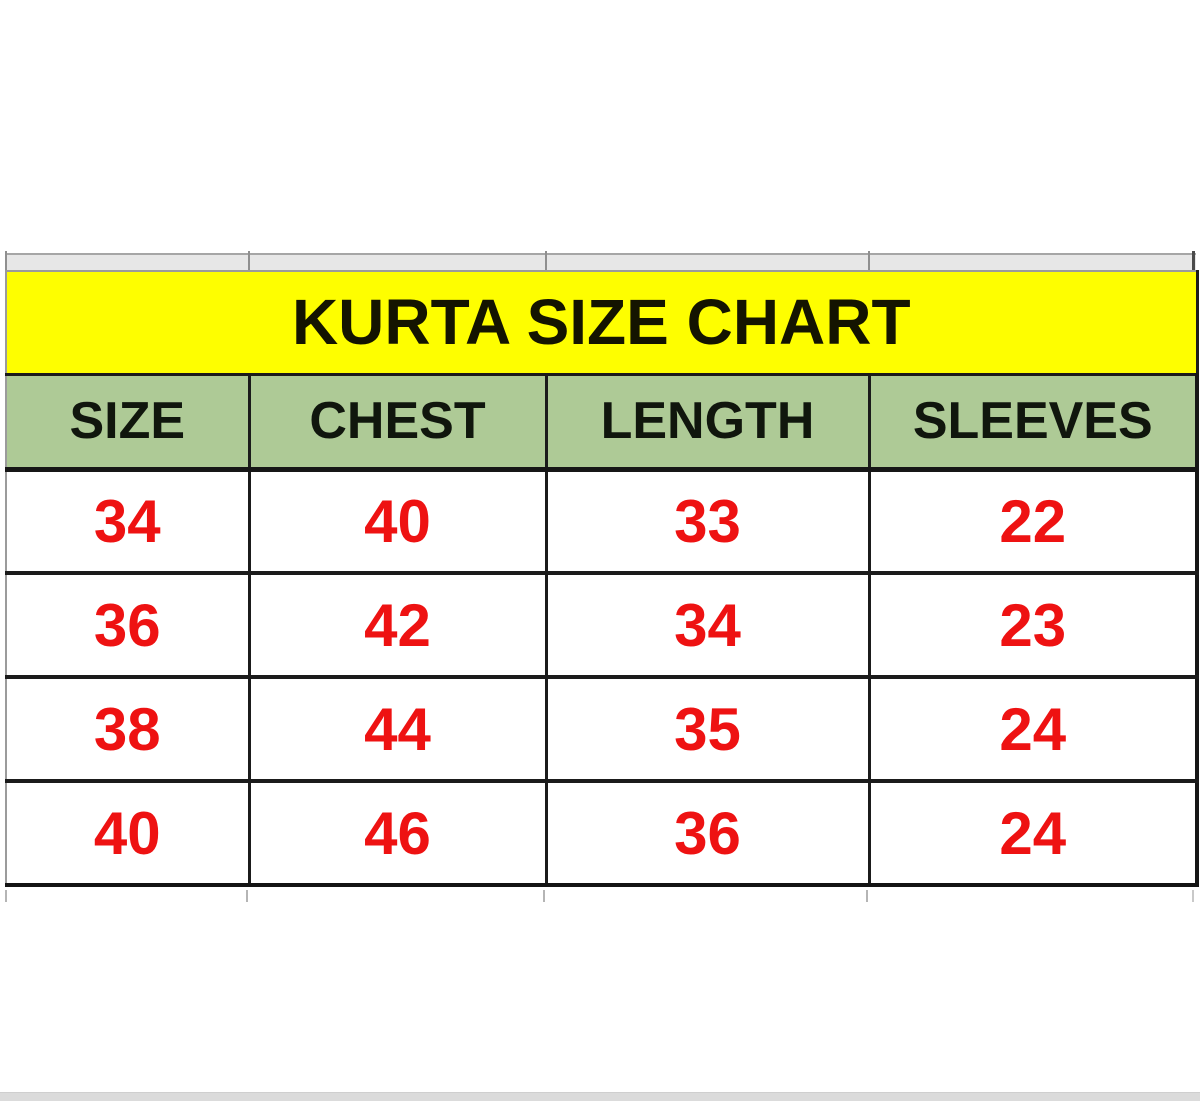  Describe the element at coordinates (1033, 521) in the screenshot. I see `cell-sleeves: 22` at that location.